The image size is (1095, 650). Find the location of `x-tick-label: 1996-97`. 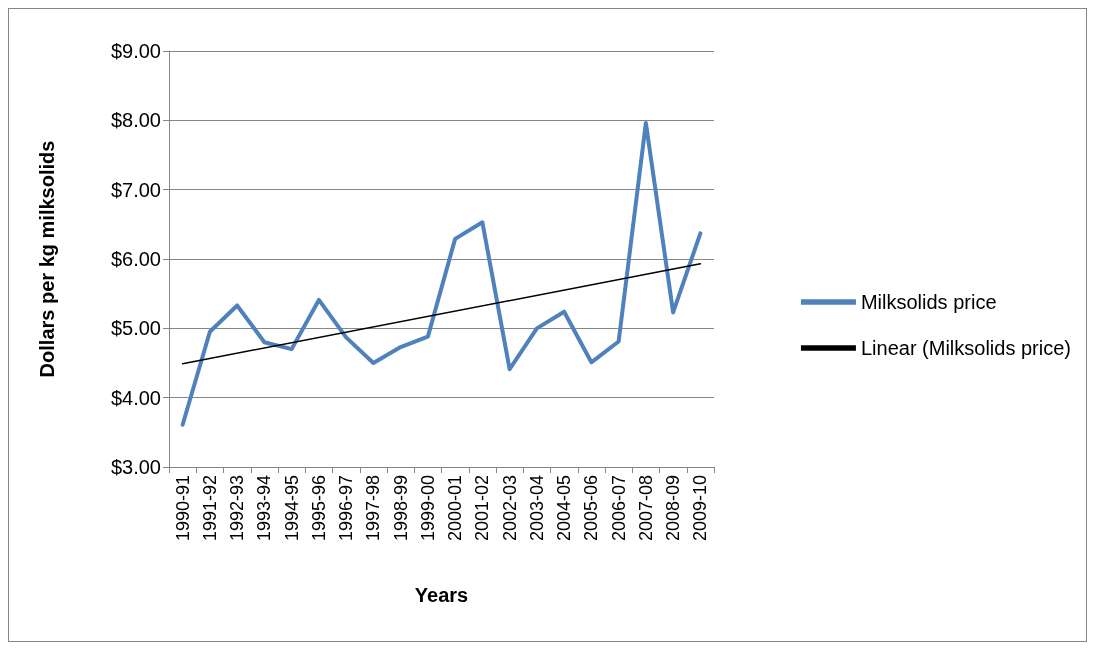

x-tick-label: 1996-97 is located at coordinates (346, 508).